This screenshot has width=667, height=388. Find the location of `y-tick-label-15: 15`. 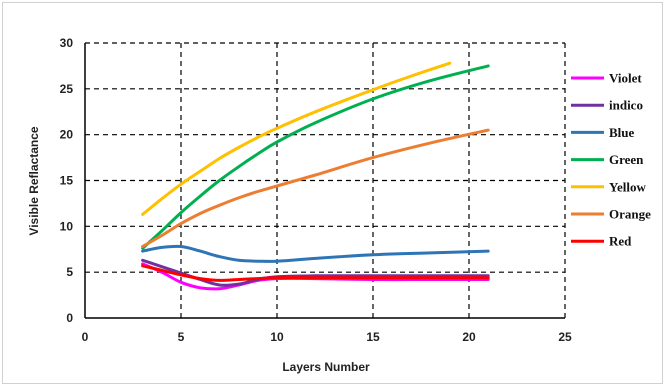

y-tick-label-15: 15 is located at coordinates (67, 181).